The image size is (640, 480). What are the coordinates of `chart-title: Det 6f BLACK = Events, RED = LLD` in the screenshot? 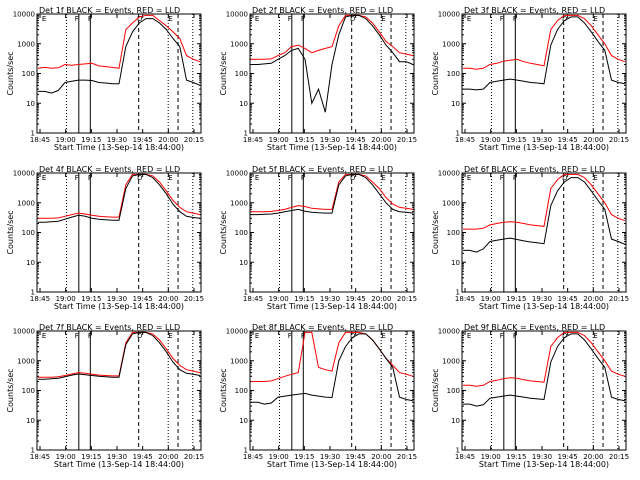 It's located at (534, 169).